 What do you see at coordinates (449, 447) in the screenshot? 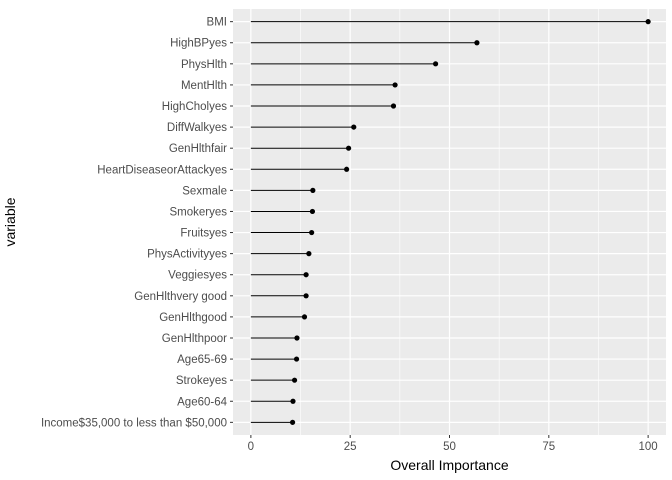
I see `x-tick-label: 50` at bounding box center [449, 447].